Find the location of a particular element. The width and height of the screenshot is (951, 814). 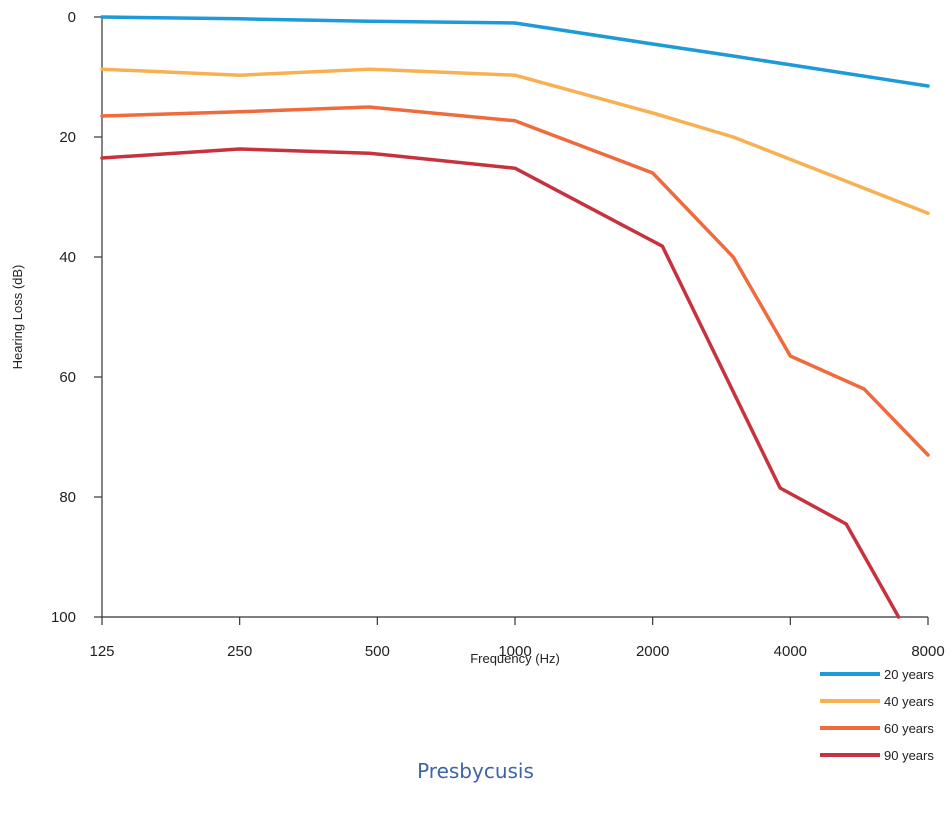

x-tick-label: 250 is located at coordinates (239, 651).